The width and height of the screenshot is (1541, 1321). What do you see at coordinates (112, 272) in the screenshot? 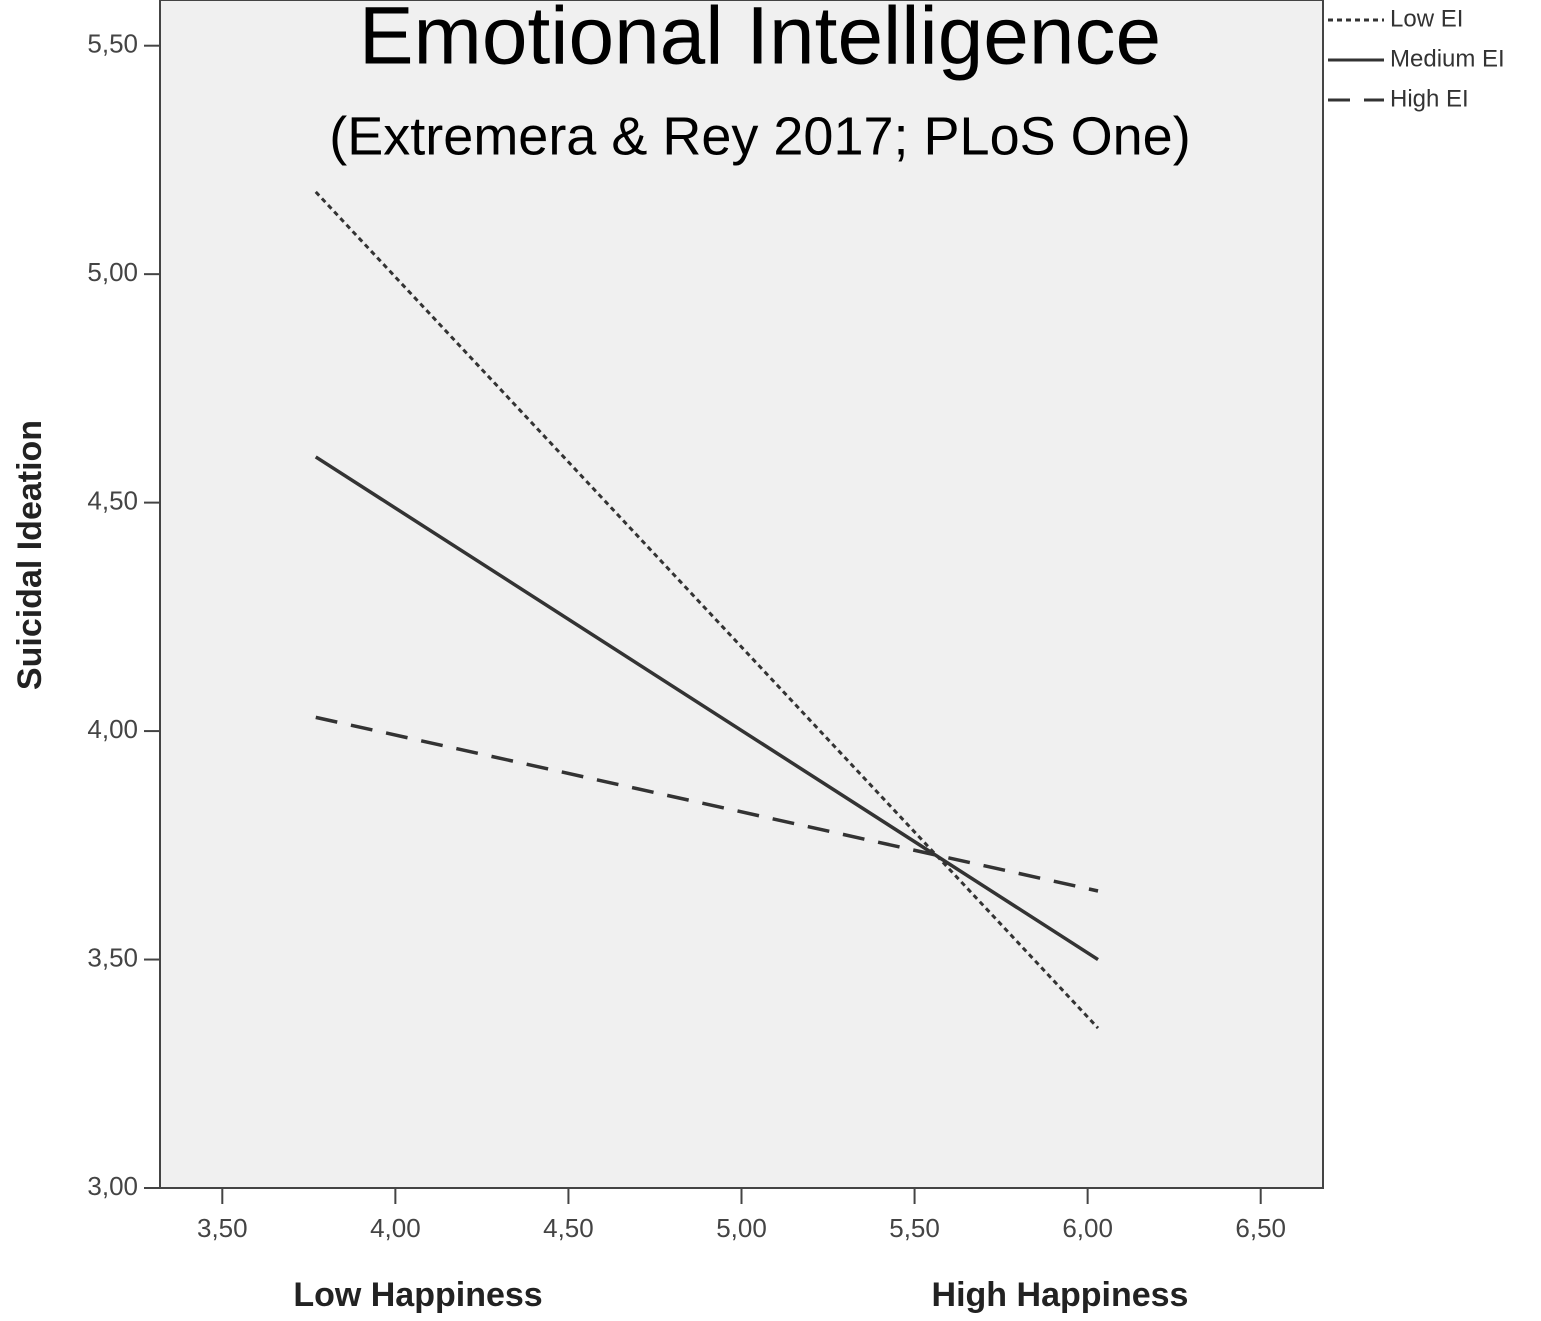
I see `y-tick-label: 5,00` at bounding box center [112, 272].